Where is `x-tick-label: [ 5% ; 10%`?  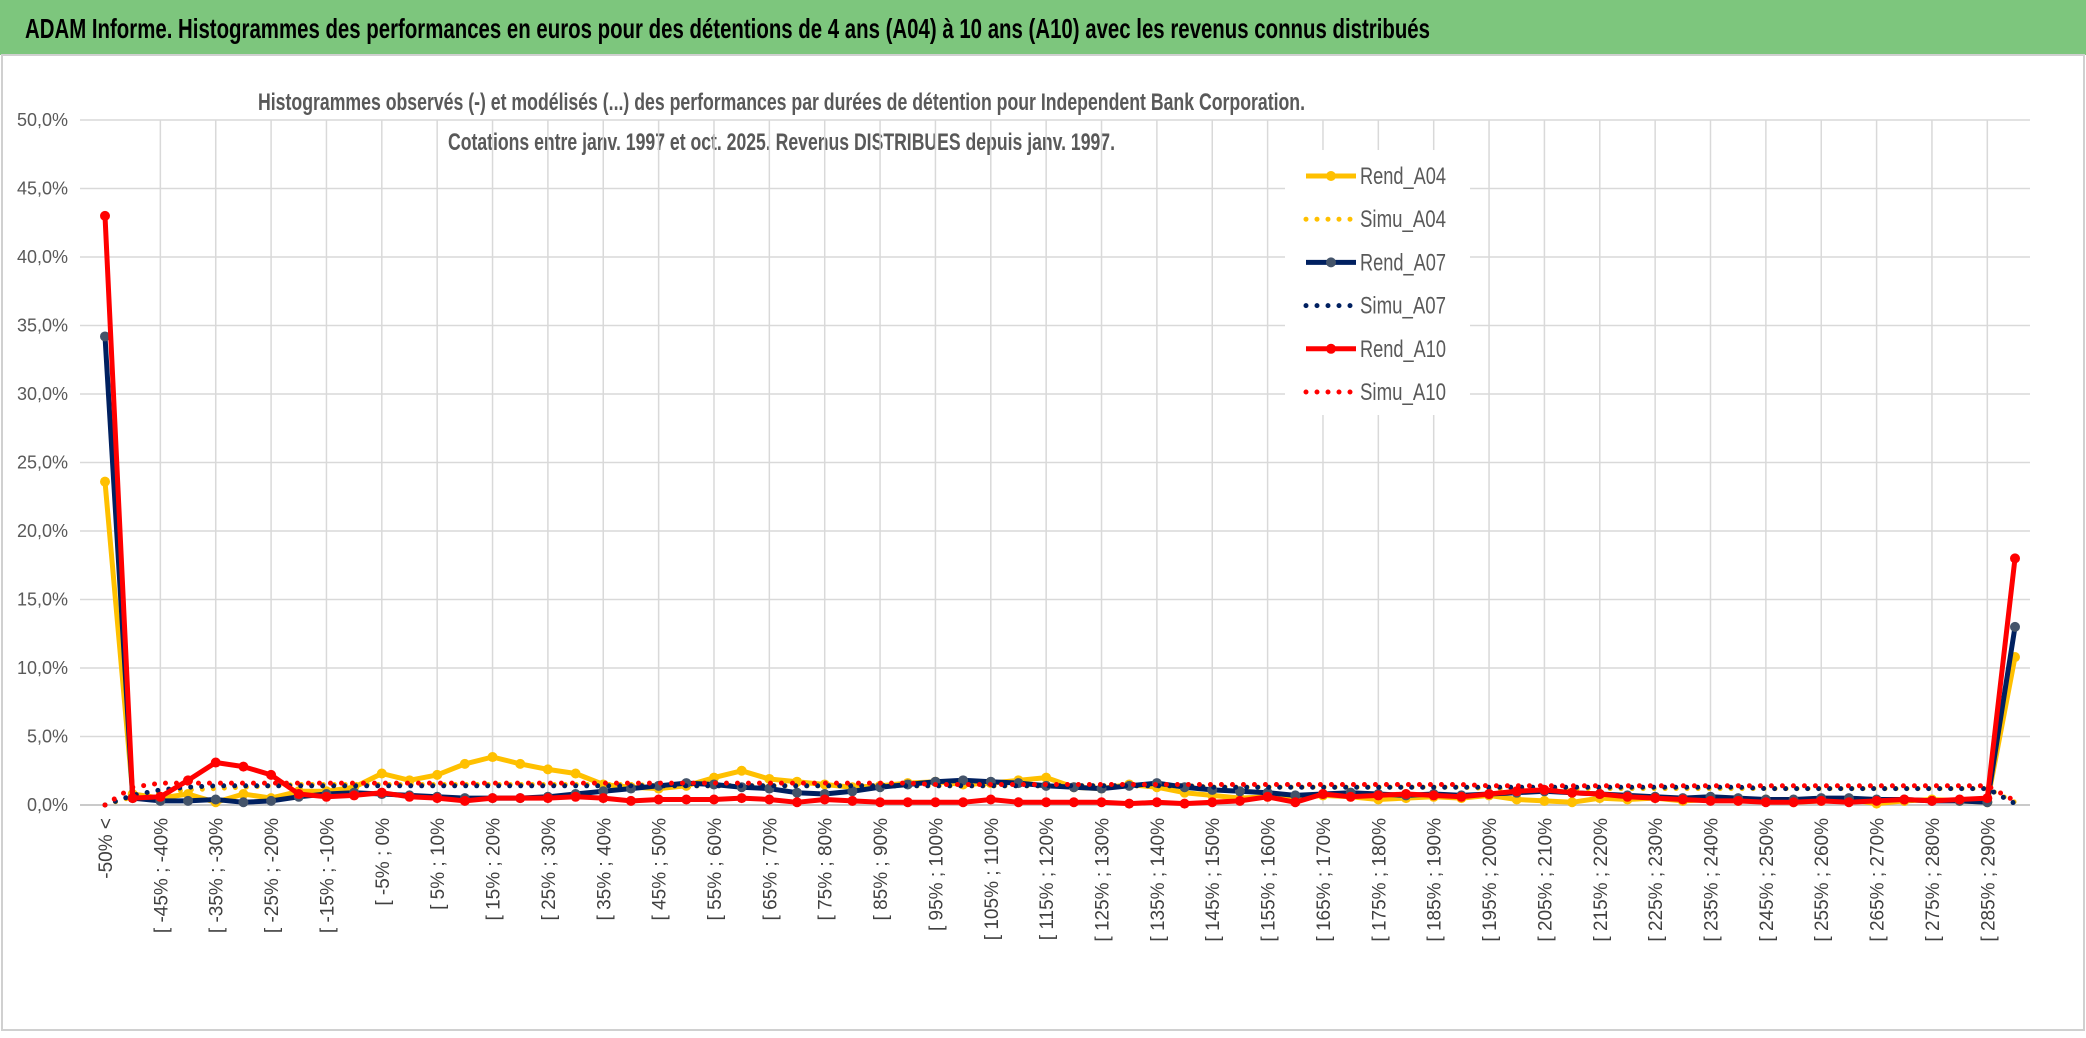 x-tick-label: [ 5% ; 10% is located at coordinates (438, 864).